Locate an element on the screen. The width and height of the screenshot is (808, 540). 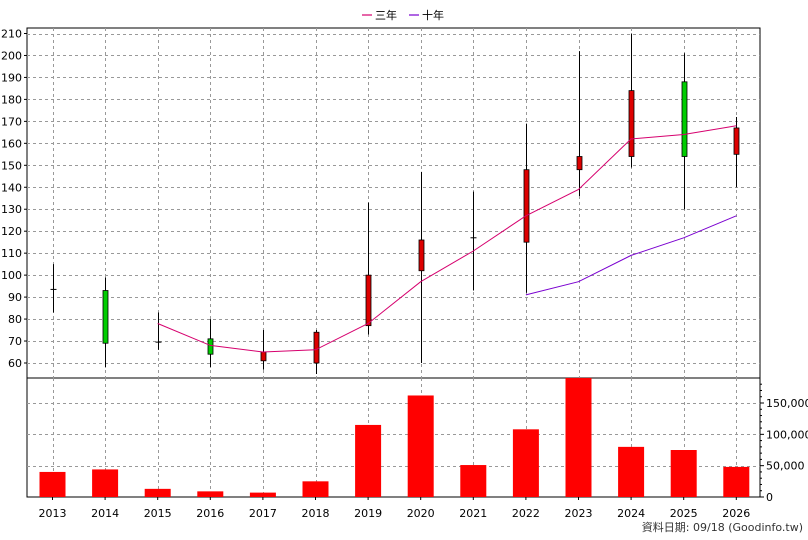
x-tick-label-2017: 2017 is located at coordinates (263, 513).